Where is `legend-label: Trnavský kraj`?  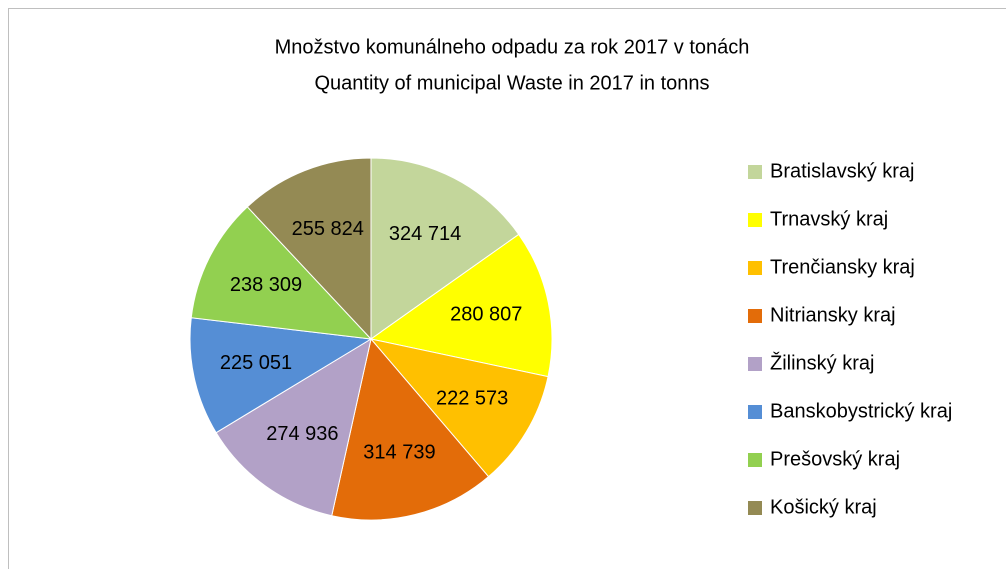
legend-label: Trnavský kraj is located at coordinates (829, 219).